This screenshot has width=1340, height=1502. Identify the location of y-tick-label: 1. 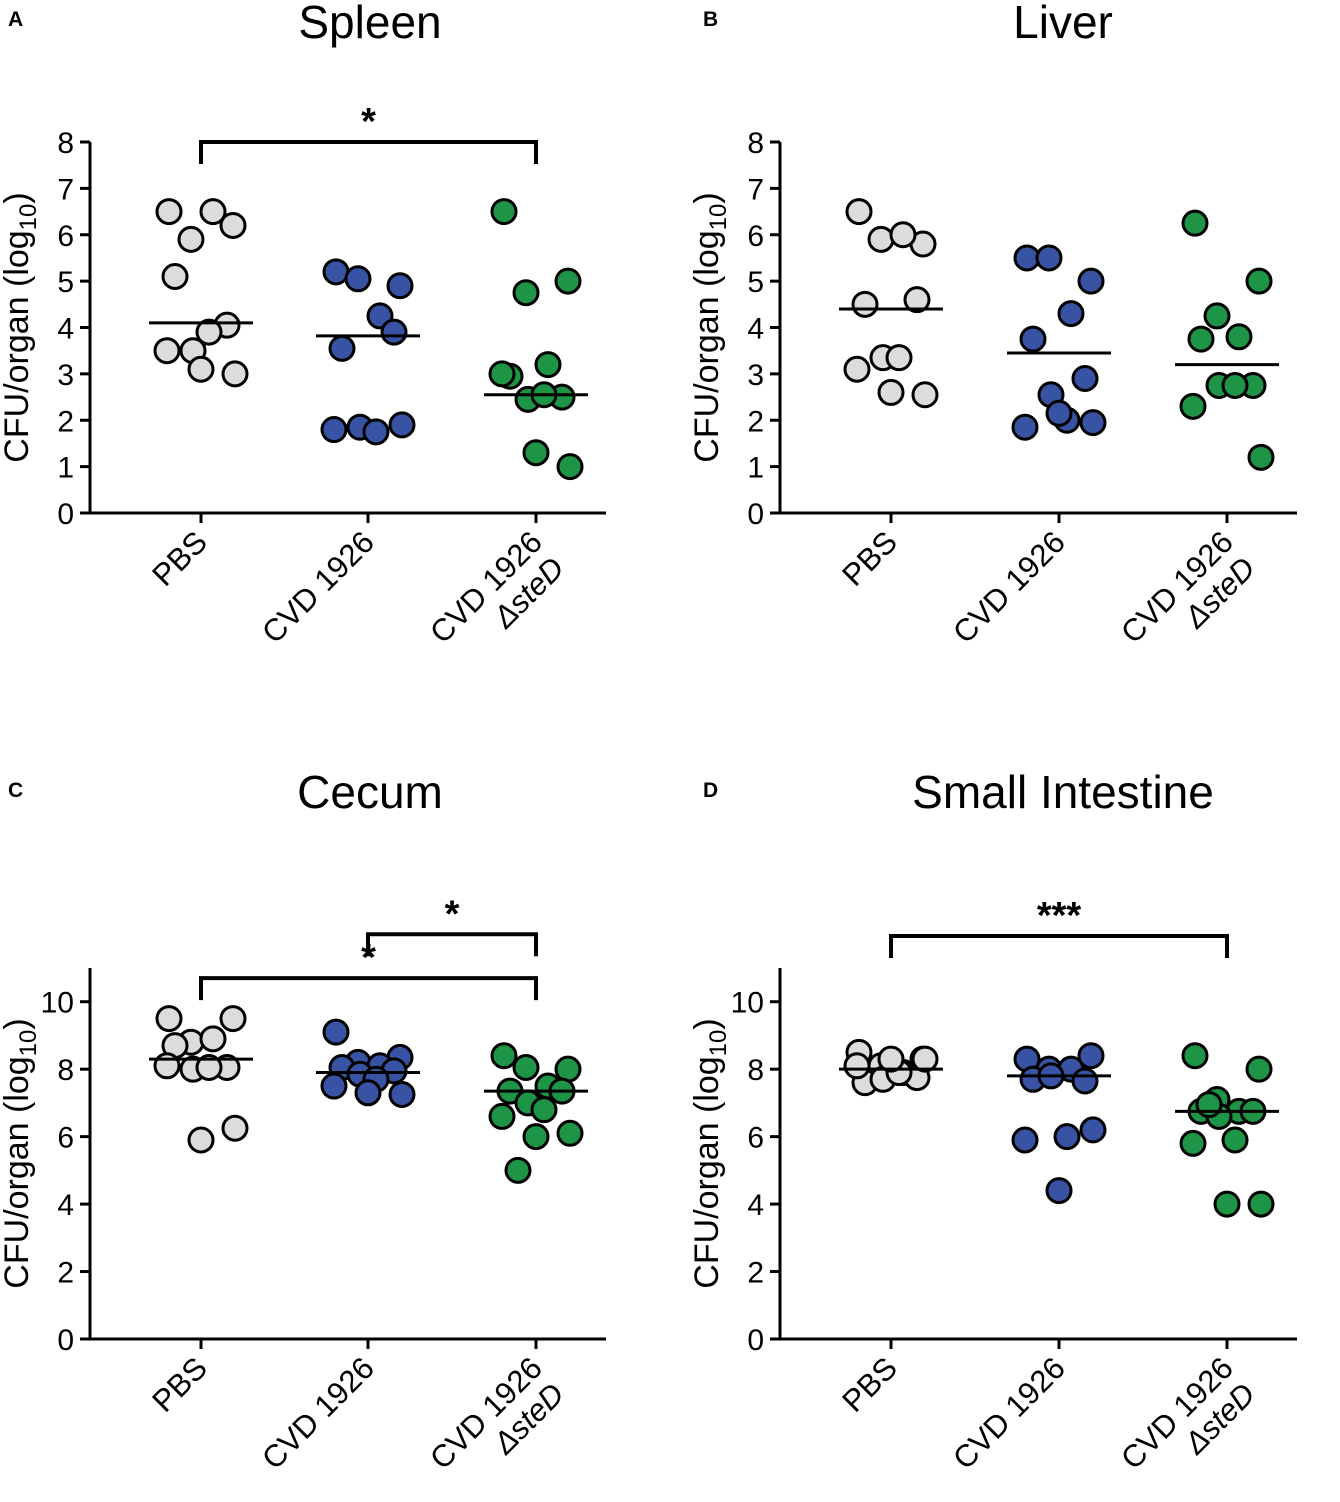
(755, 468).